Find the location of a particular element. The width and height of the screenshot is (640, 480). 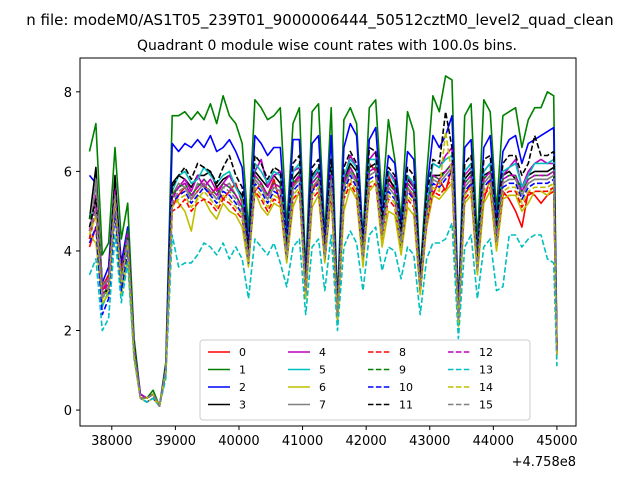

legend-label-5: 5 is located at coordinates (322, 370).